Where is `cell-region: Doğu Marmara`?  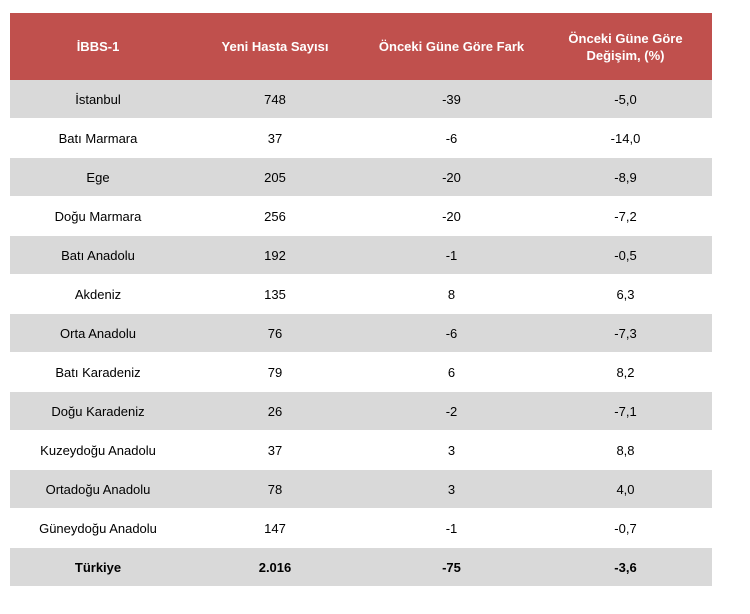
cell-region: Doğu Marmara is located at coordinates (98, 216).